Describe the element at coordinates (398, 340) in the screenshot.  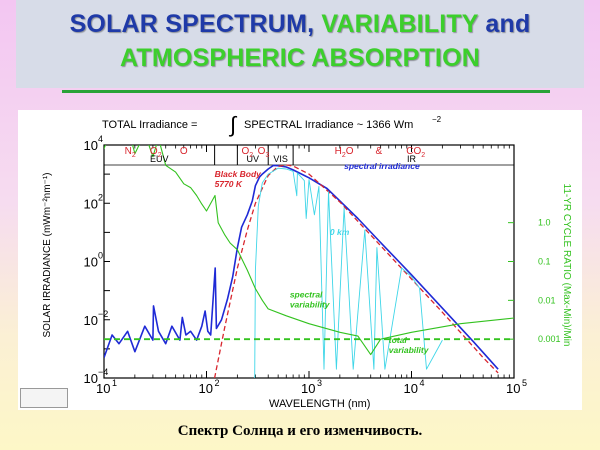
I see `annotation-total-variability: total` at that location.